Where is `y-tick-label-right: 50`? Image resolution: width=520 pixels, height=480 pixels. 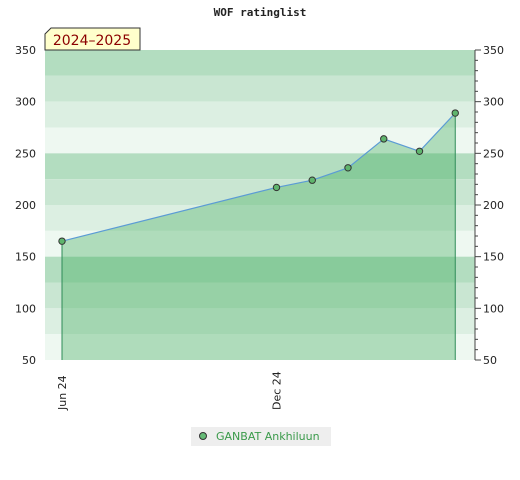 y-tick-label-right: 50 is located at coordinates (490, 360).